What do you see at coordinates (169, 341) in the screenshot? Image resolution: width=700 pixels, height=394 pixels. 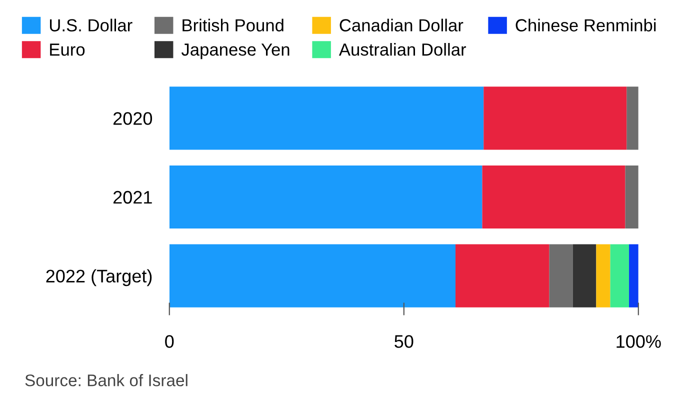 I see `x-tick-label: 0` at bounding box center [169, 341].